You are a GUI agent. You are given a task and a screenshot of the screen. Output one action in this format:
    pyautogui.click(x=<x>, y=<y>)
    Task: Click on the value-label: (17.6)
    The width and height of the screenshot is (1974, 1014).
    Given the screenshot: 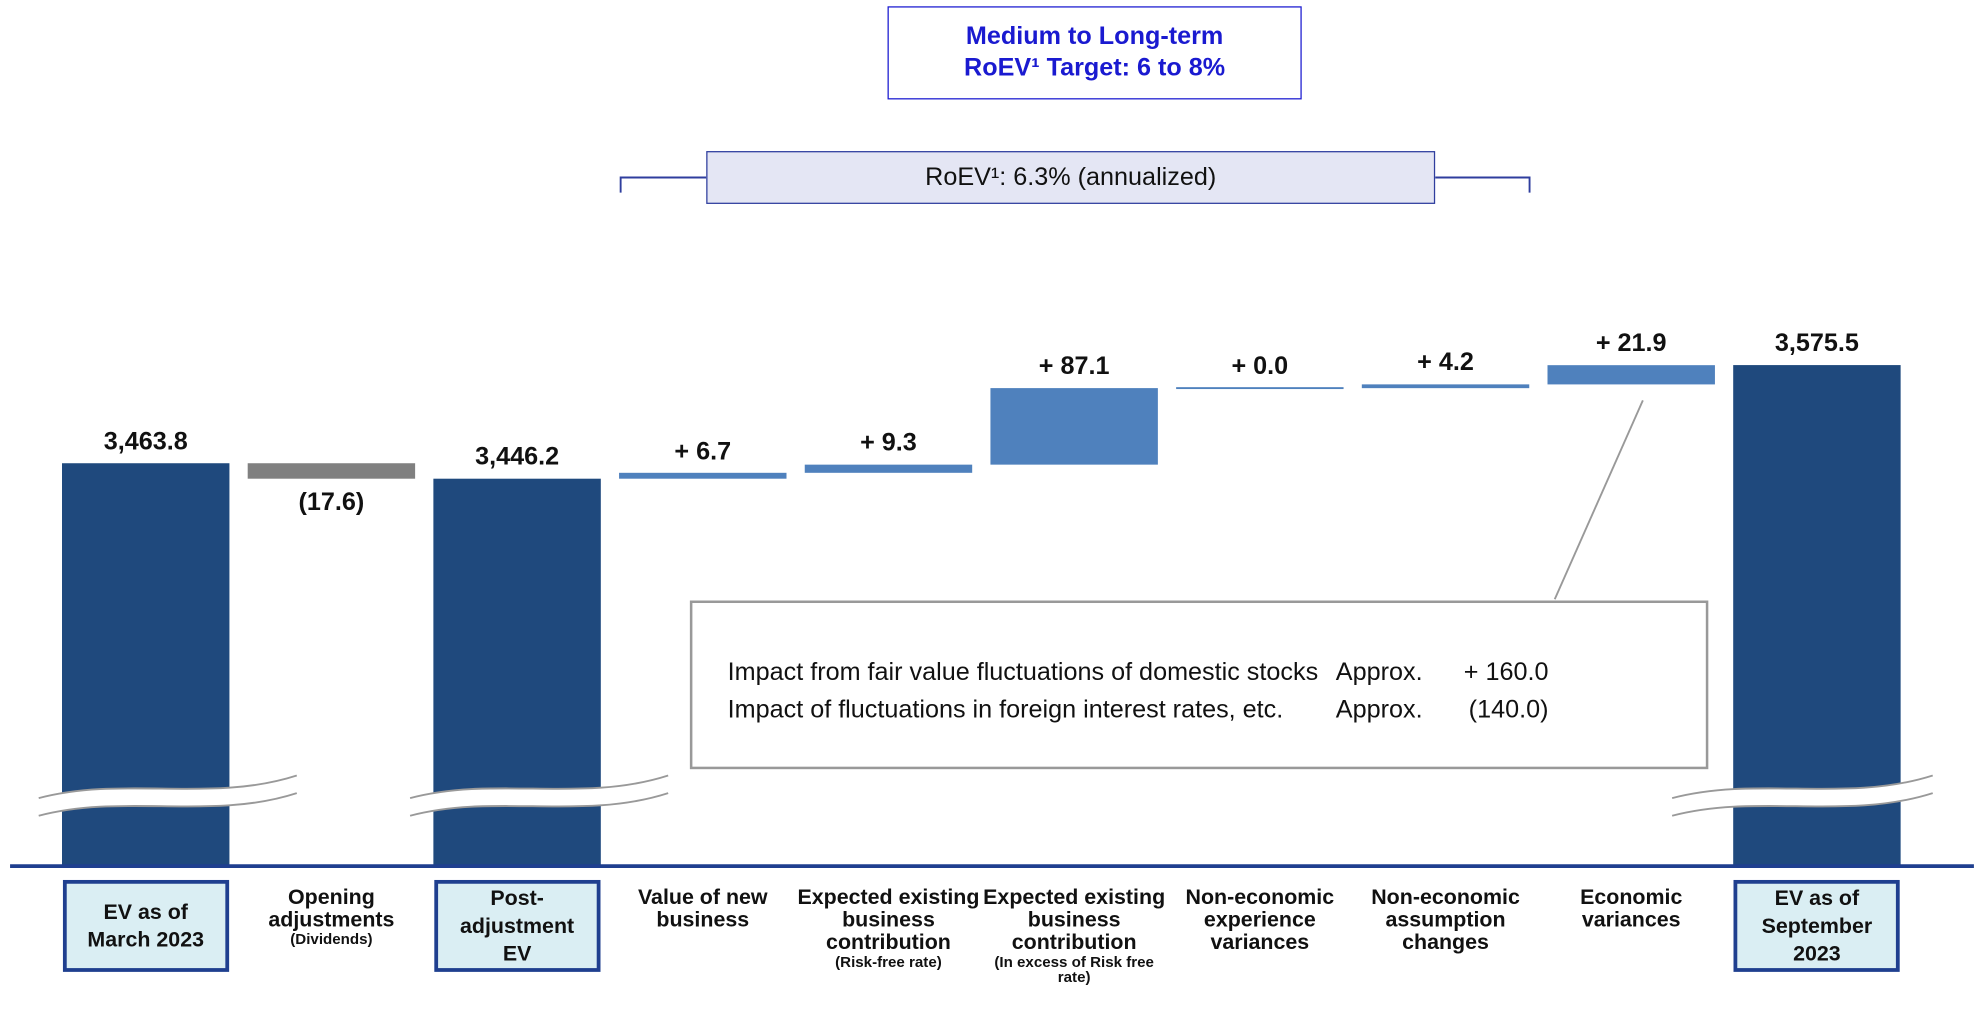 What is the action you would take?
    pyautogui.click(x=331, y=502)
    